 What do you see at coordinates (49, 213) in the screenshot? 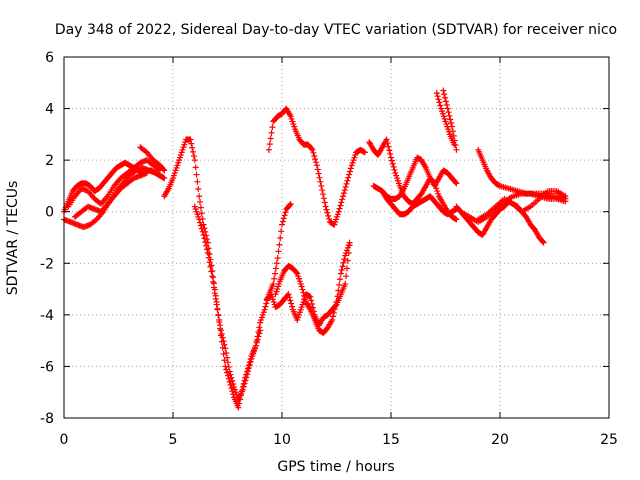
I see `y-tick-label: 0` at bounding box center [49, 213].